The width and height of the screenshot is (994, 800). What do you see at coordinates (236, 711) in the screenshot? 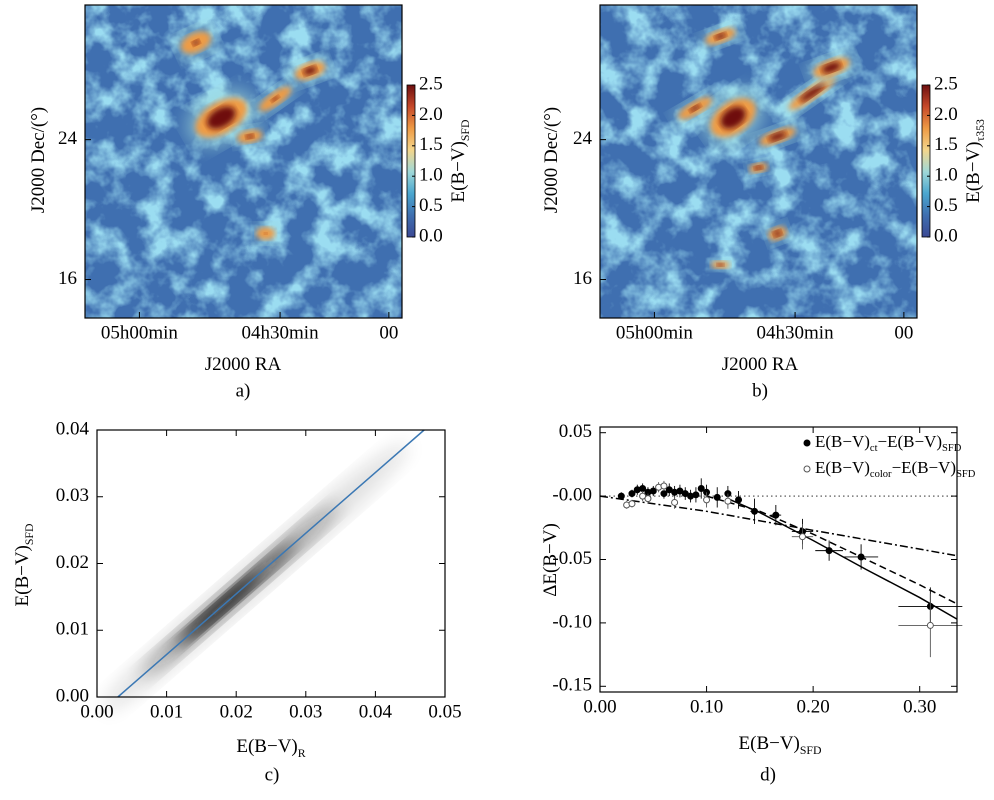
I see `x-tick-label: 0.02` at bounding box center [236, 711].